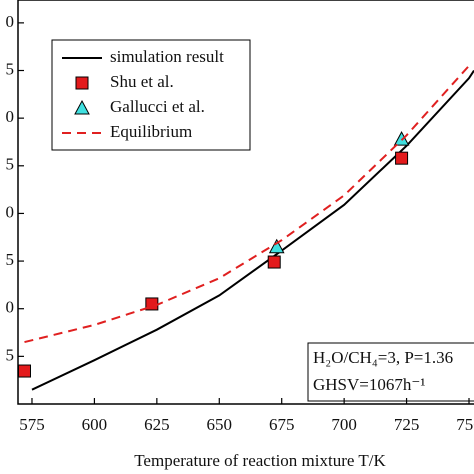  What do you see at coordinates (157, 106) in the screenshot?
I see `legend-label: Gallucci et al.` at bounding box center [157, 106].